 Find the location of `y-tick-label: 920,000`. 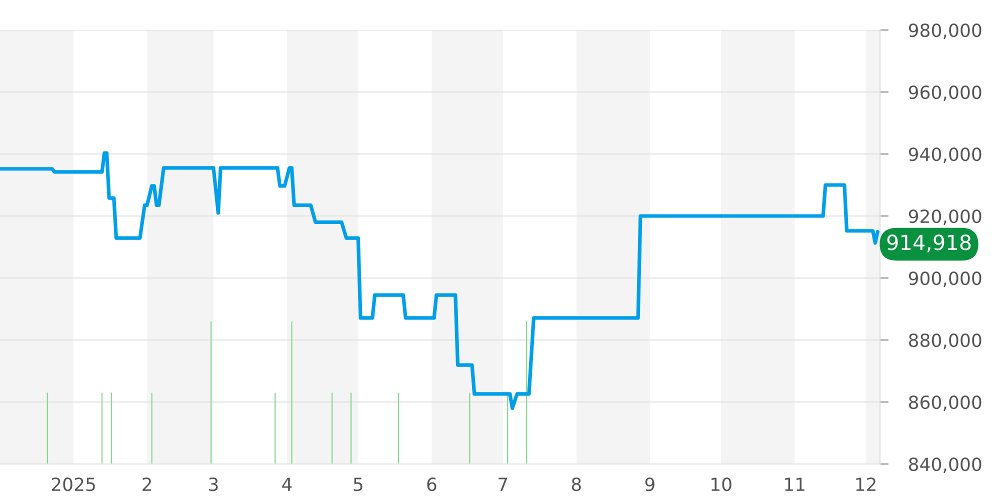

y-tick-label: 920,000 is located at coordinates (945, 217).